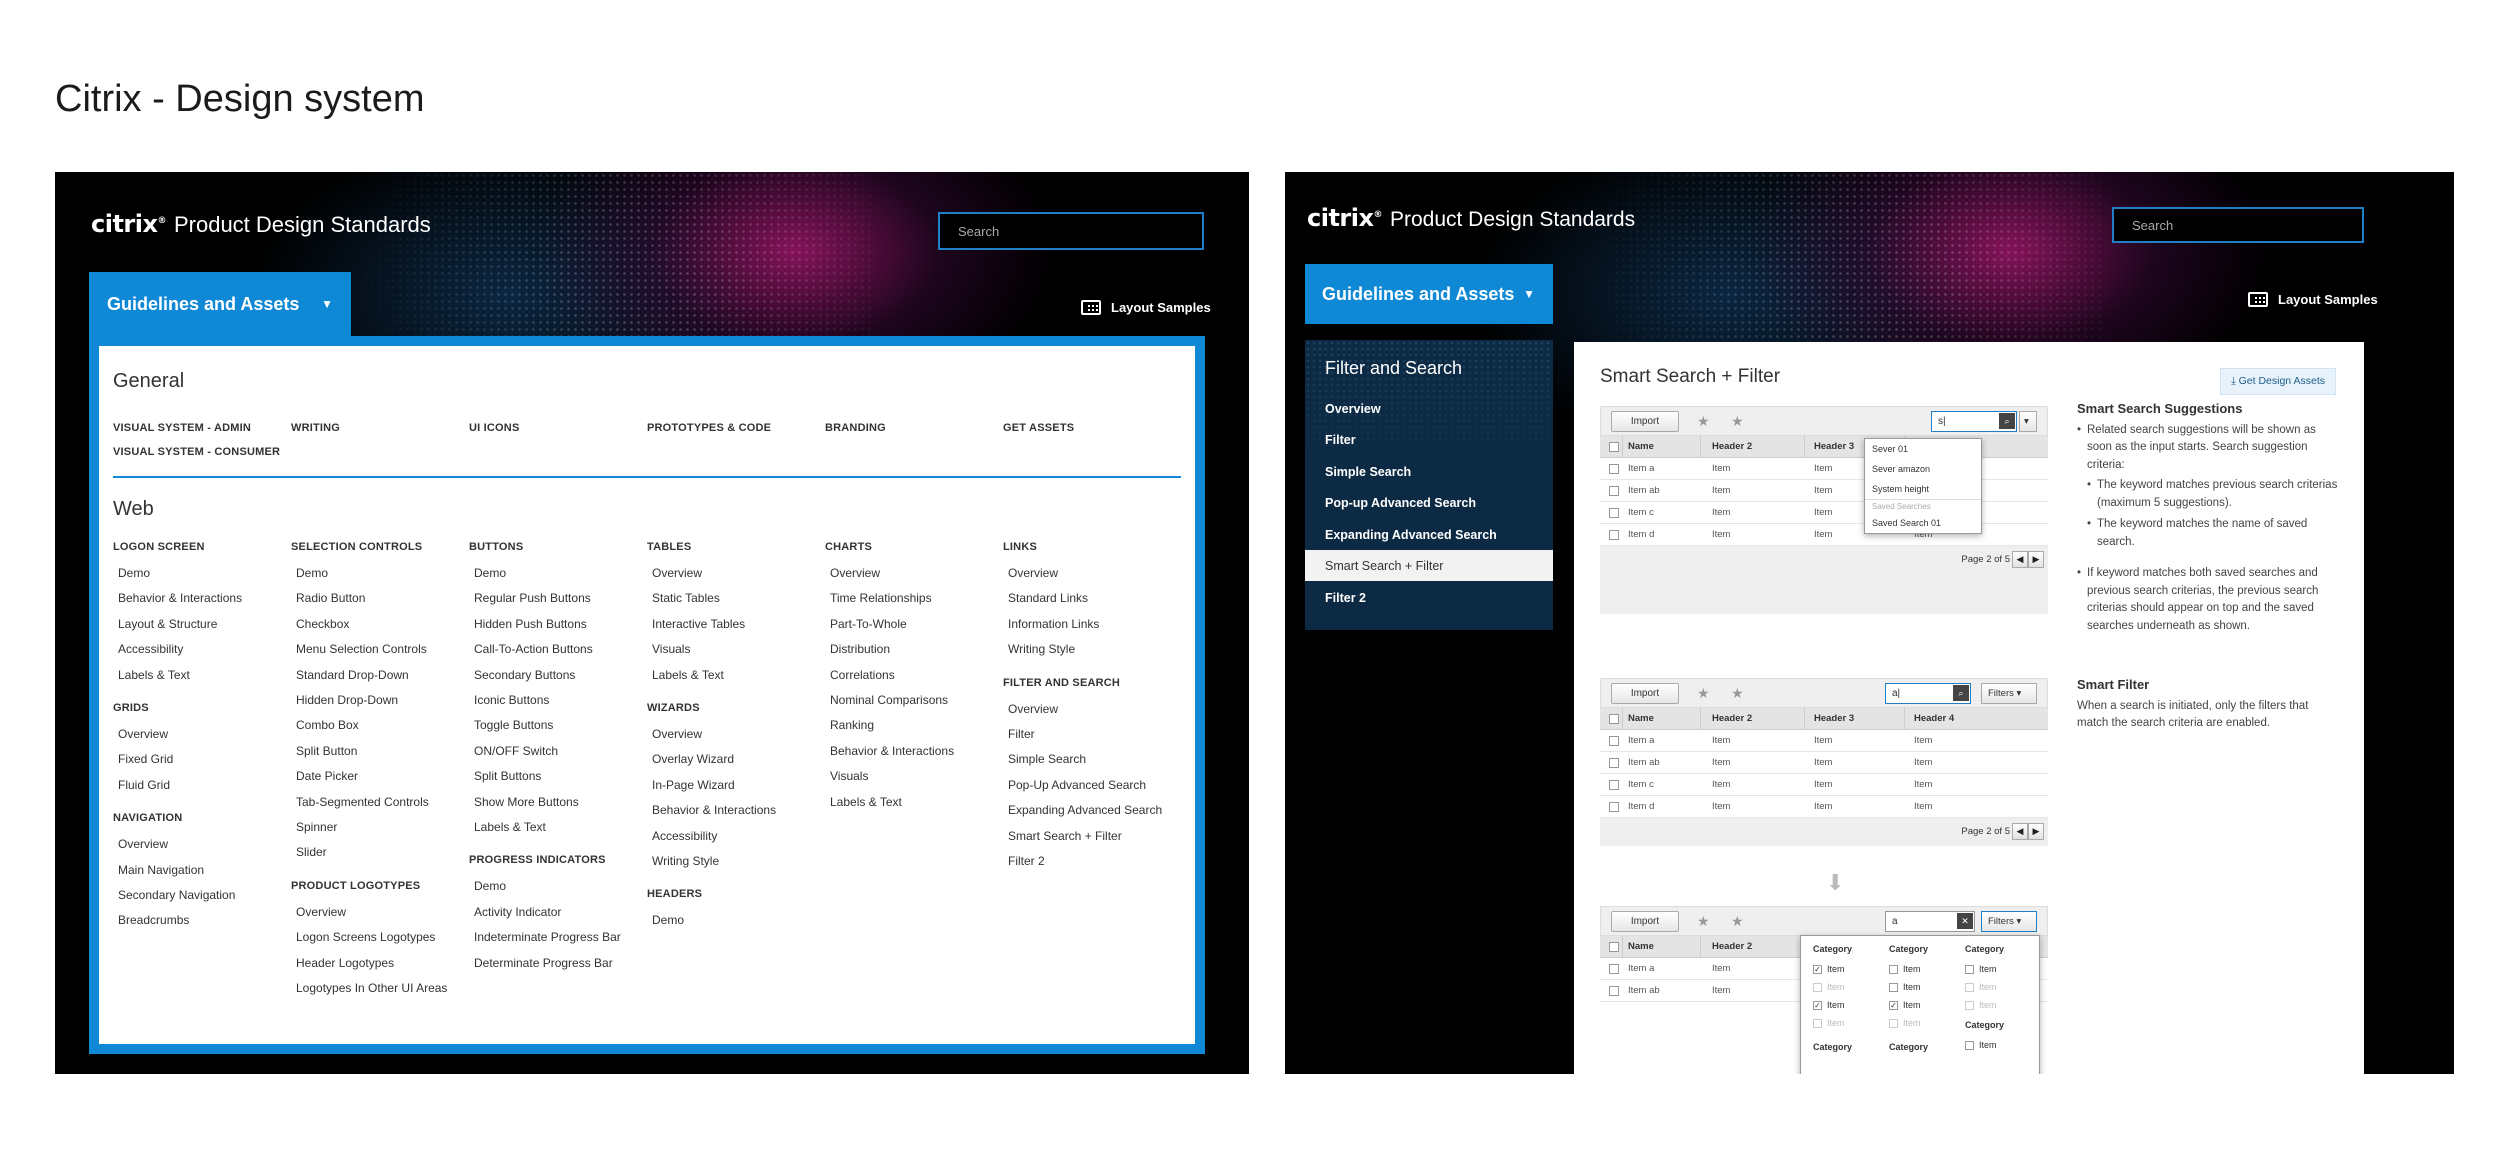  I want to click on nav-item-smart-search-filter: Smart Search + Filter, so click(1429, 565).